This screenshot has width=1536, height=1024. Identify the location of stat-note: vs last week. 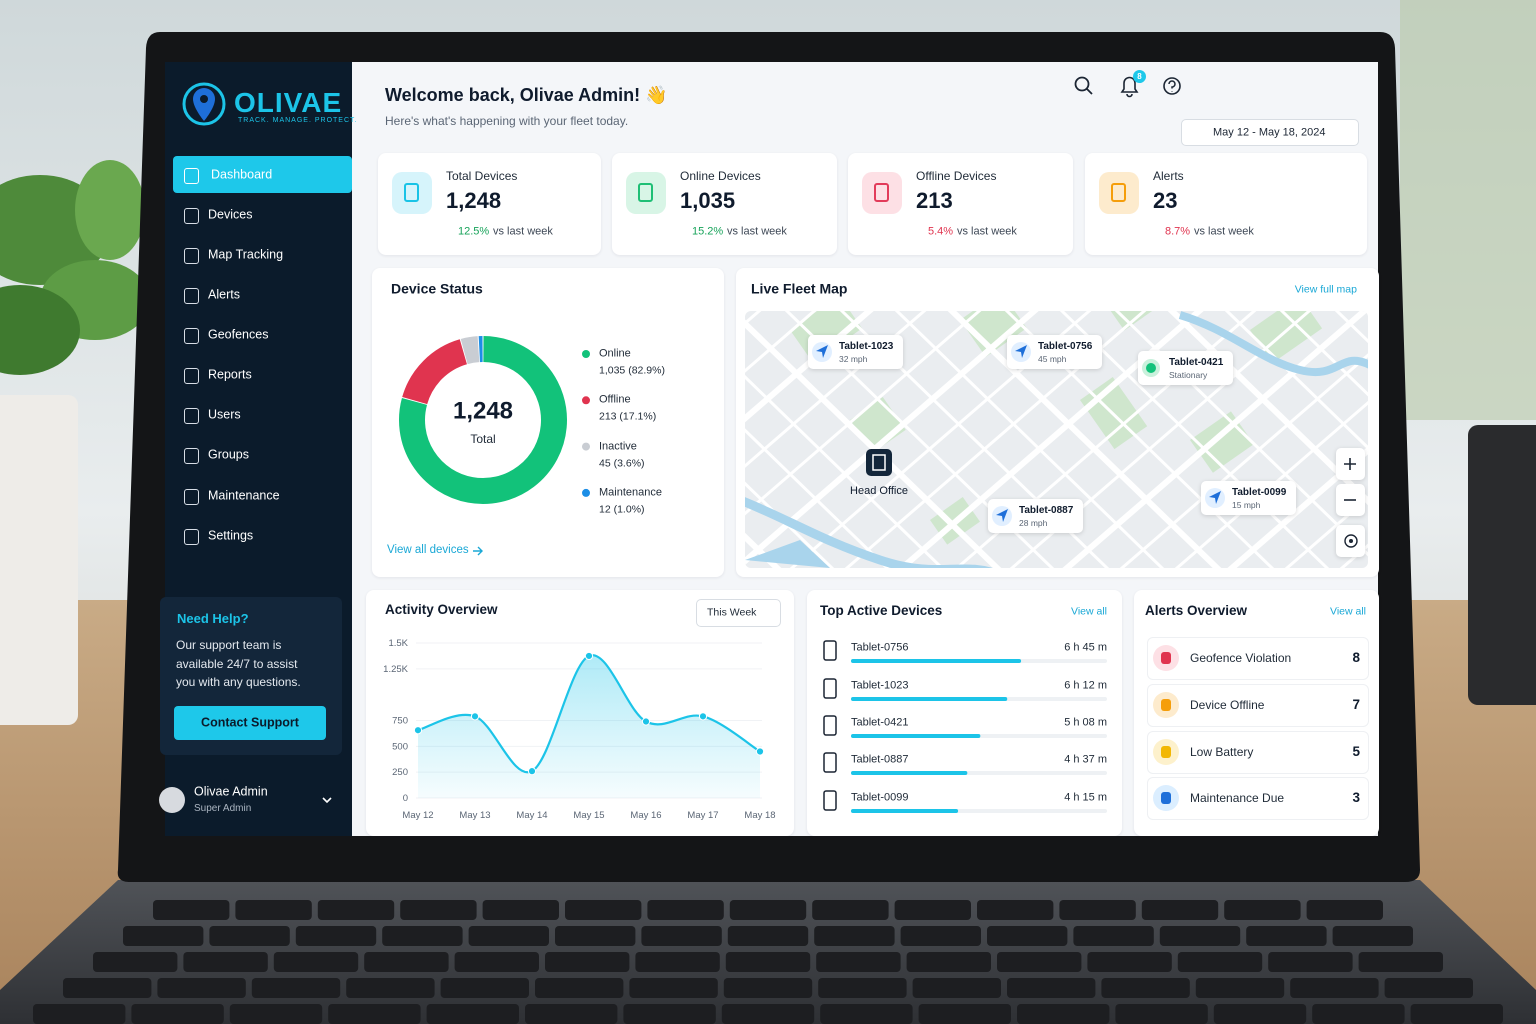
(523, 231).